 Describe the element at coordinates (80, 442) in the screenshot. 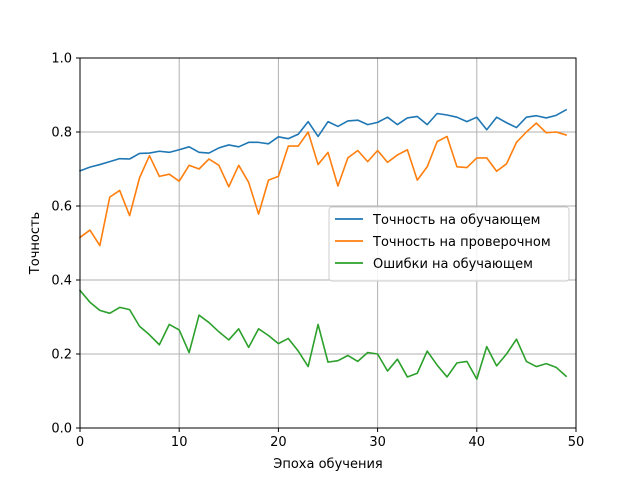

I see `x-tick-label: 0` at that location.